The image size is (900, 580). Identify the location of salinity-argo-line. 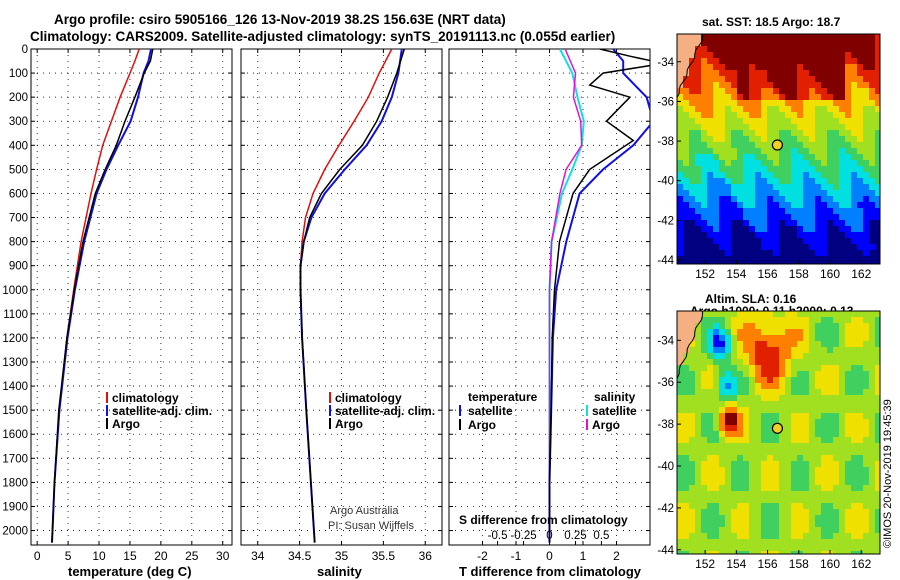
(352, 296).